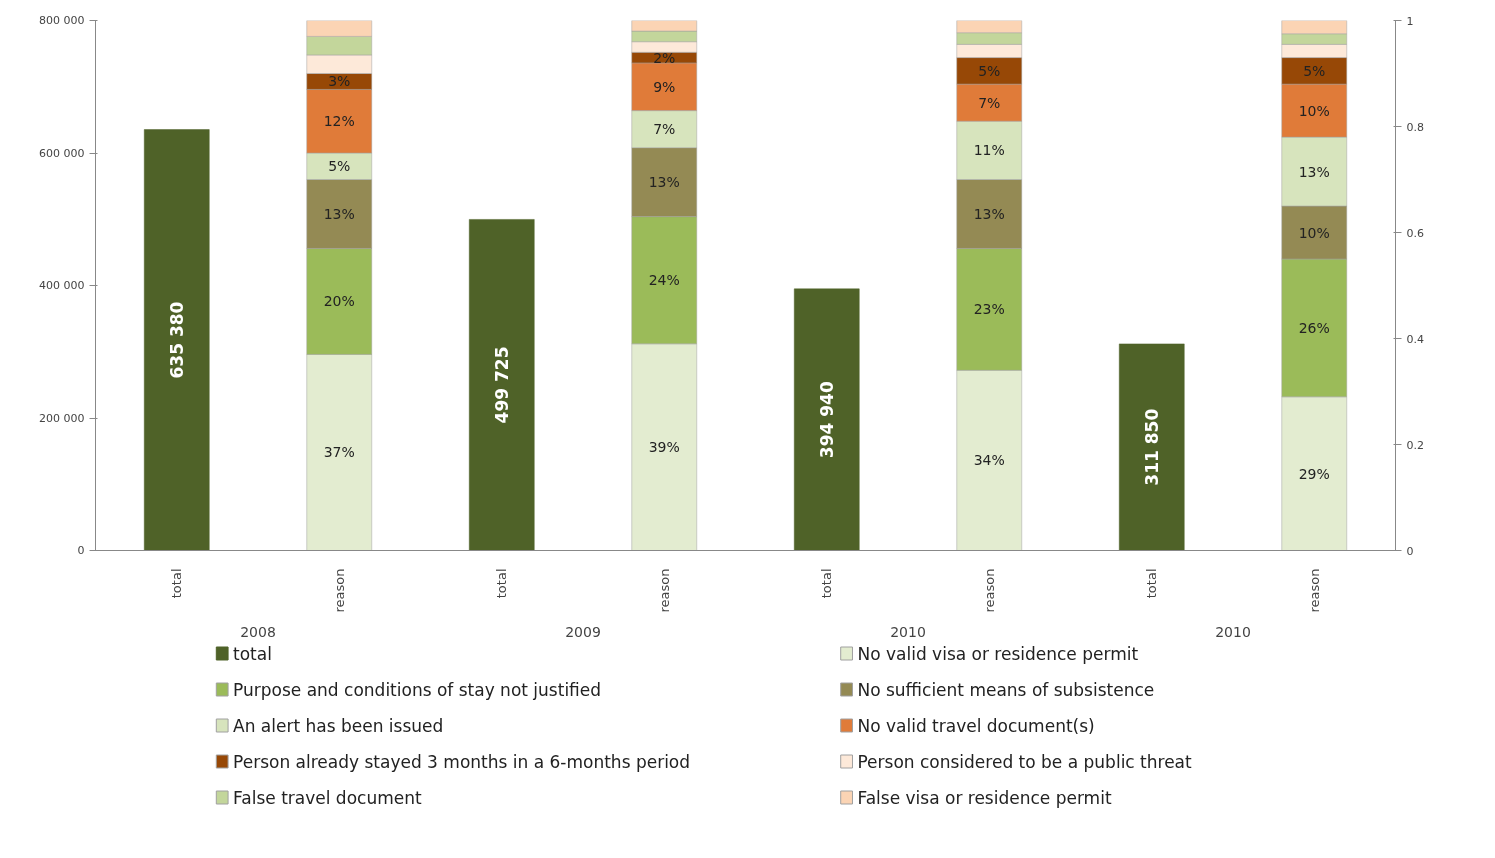 The width and height of the screenshot is (1495, 858). I want to click on legend-label: An alert has been issued, so click(338, 725).